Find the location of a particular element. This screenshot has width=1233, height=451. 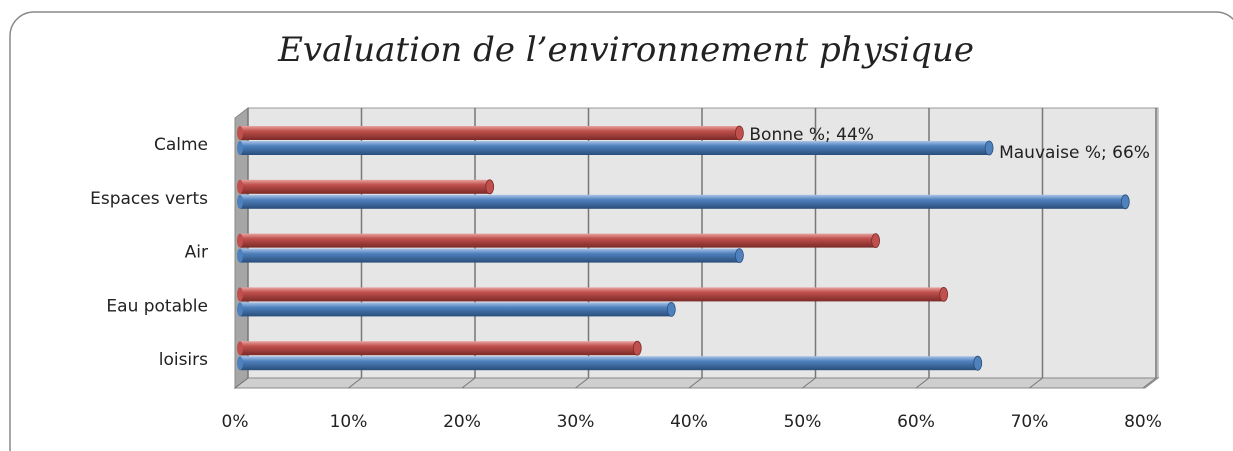

y-tick-label: Calme is located at coordinates (181, 145).